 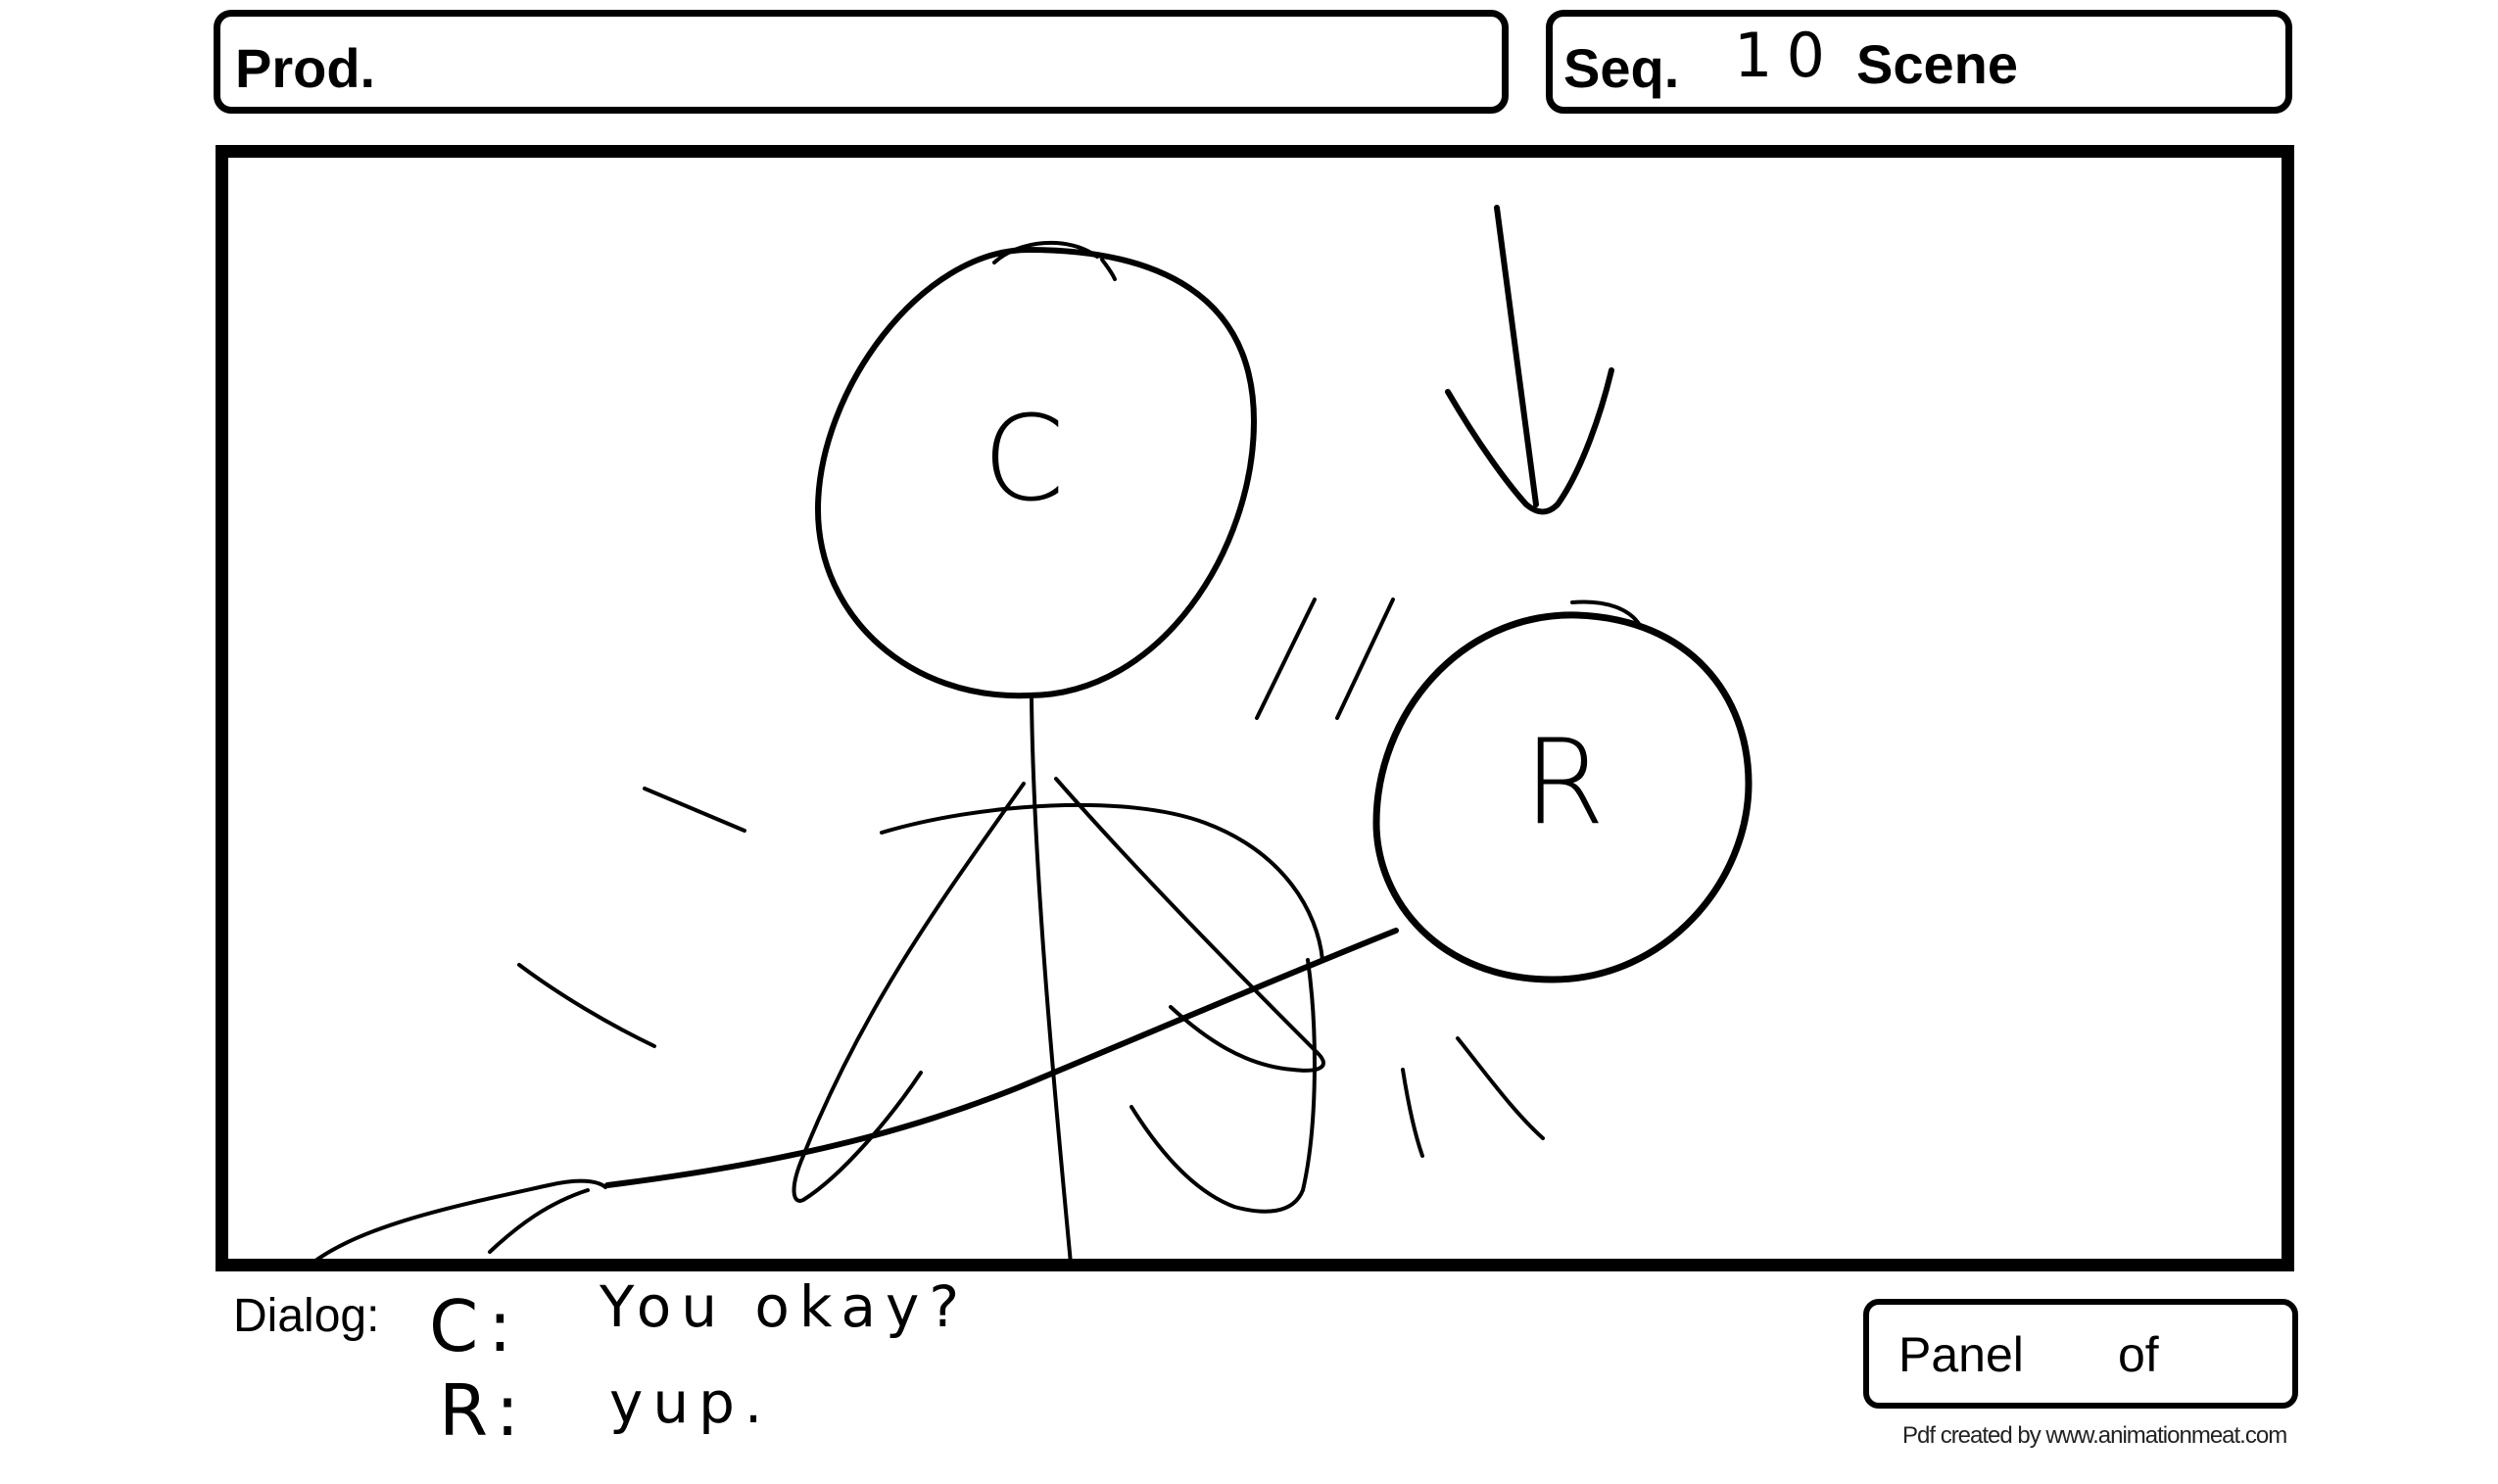 I want to click on dialog-speaker: R:, so click(x=484, y=1410).